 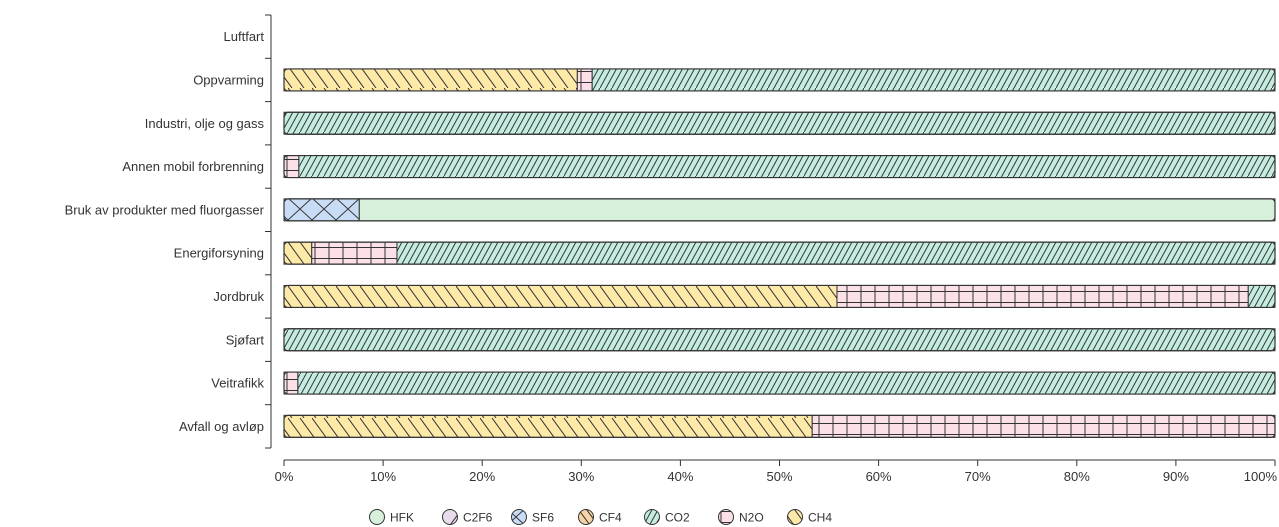 I want to click on x-tick-label: 0%, so click(x=284, y=476).